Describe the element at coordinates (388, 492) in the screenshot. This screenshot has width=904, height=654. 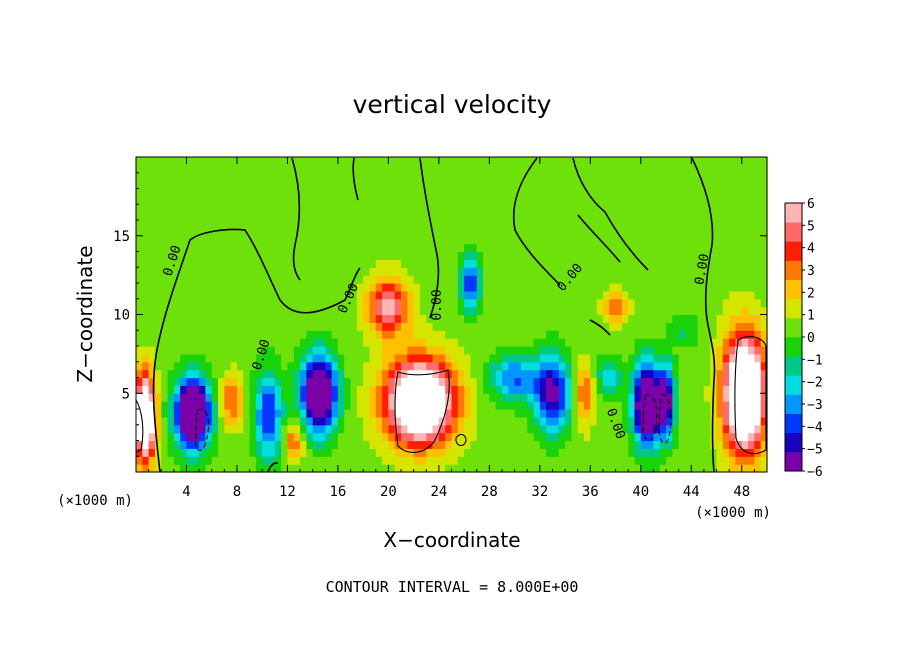
I see `x-tick-label: 20` at that location.